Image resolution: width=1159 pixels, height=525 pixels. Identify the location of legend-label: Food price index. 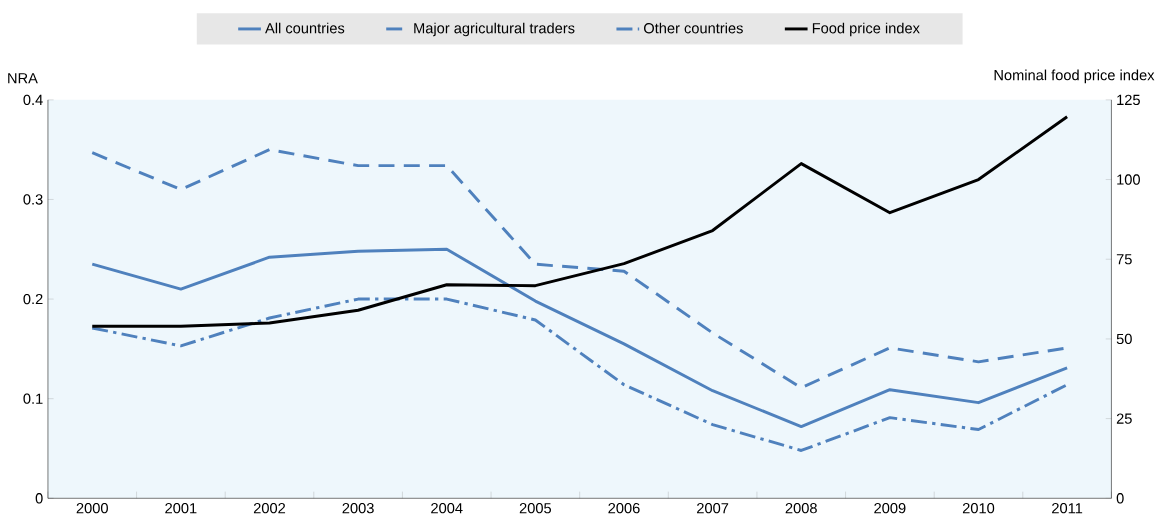
(866, 29).